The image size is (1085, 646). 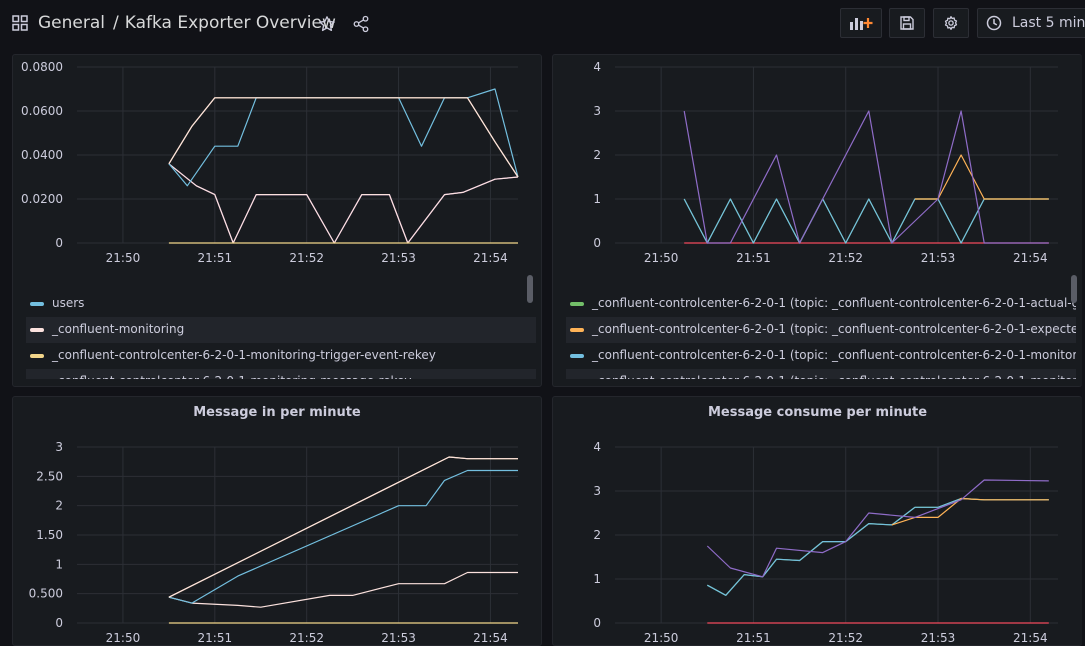 I want to click on y-tick-label: 2.50, so click(x=49, y=476).